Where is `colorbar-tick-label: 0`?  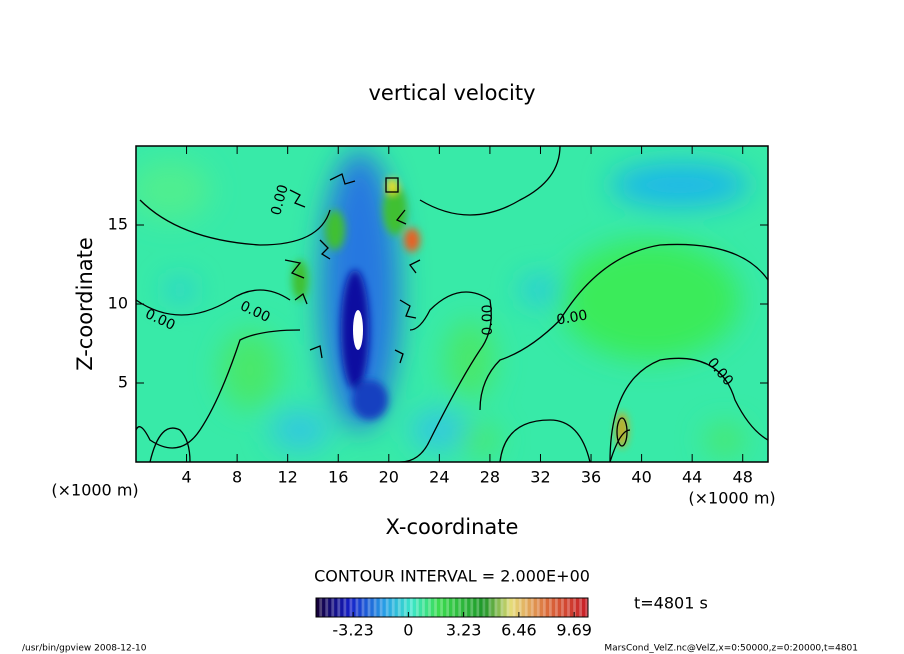 colorbar-tick-label: 0 is located at coordinates (408, 630).